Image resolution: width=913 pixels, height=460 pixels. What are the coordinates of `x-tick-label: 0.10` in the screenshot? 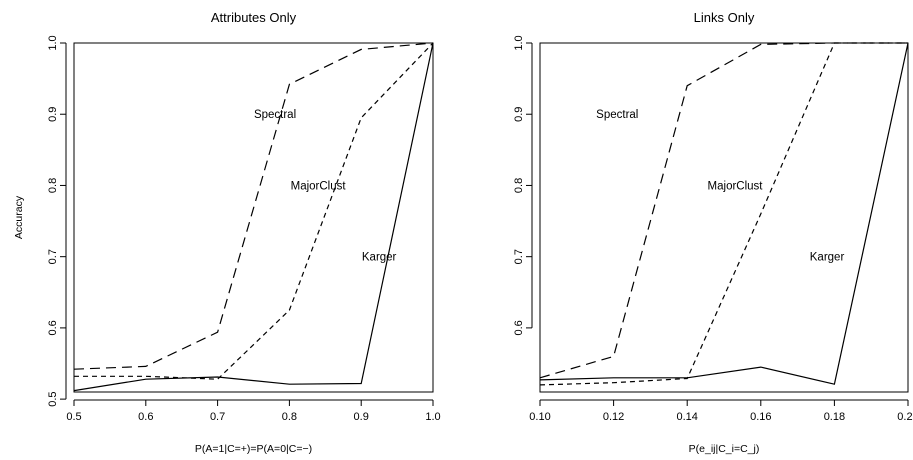 It's located at (539, 417).